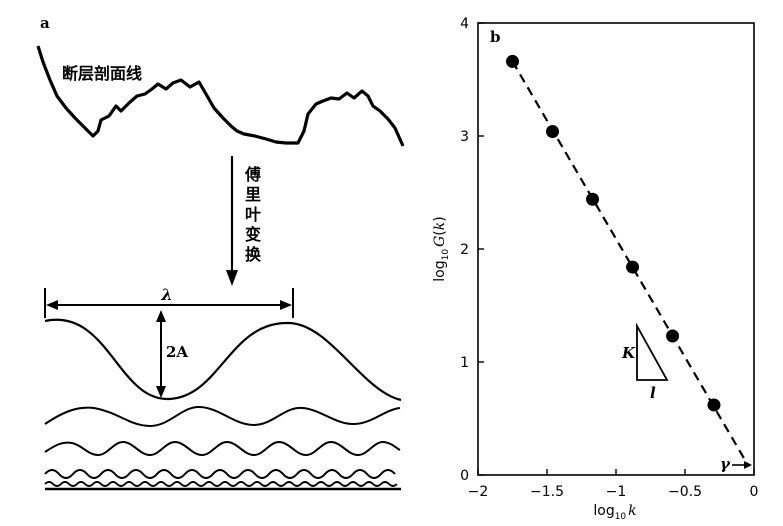 This screenshot has height=526, width=783. Describe the element at coordinates (464, 476) in the screenshot. I see `y-tick-label: 0` at that location.